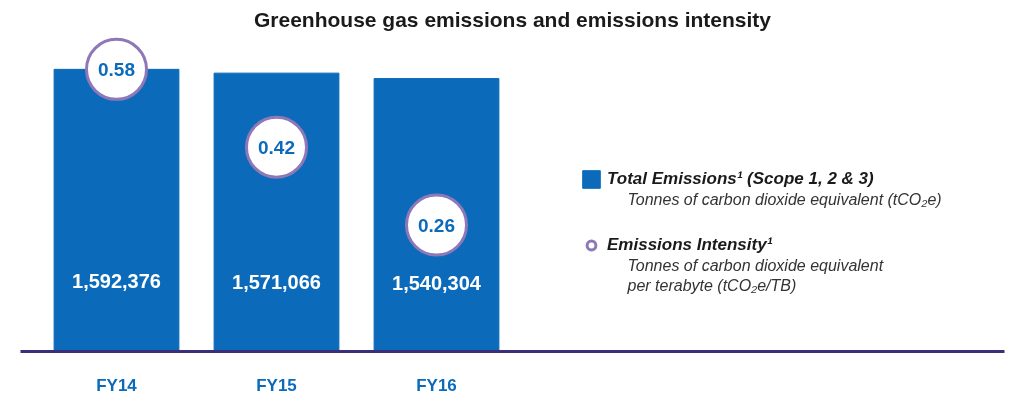 Image resolution: width=1024 pixels, height=397 pixels. I want to click on legend-label: Emissions Intensity¹, so click(690, 245).